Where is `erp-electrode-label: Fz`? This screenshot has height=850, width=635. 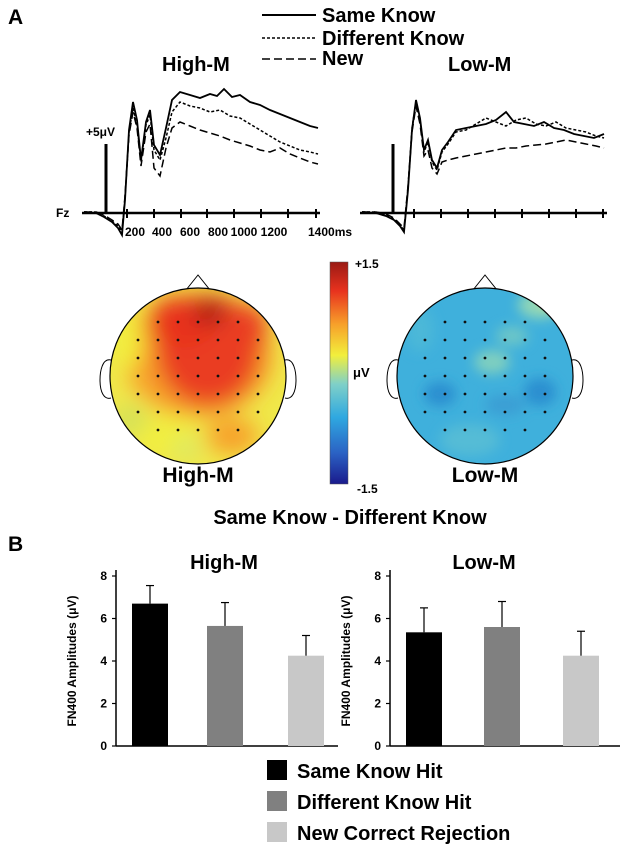
erp-electrode-label: Fz is located at coordinates (62, 213).